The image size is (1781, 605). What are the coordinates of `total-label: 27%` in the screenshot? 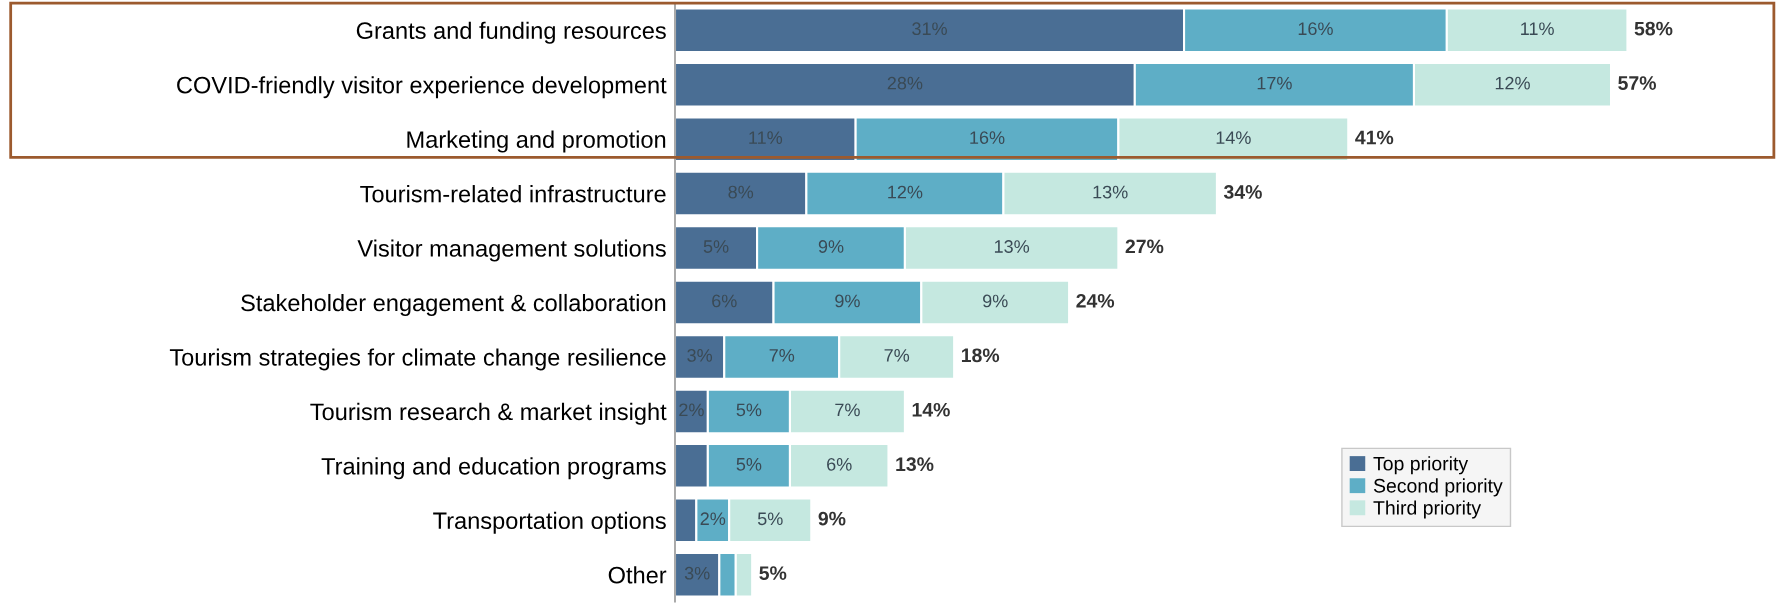 It's located at (1144, 246).